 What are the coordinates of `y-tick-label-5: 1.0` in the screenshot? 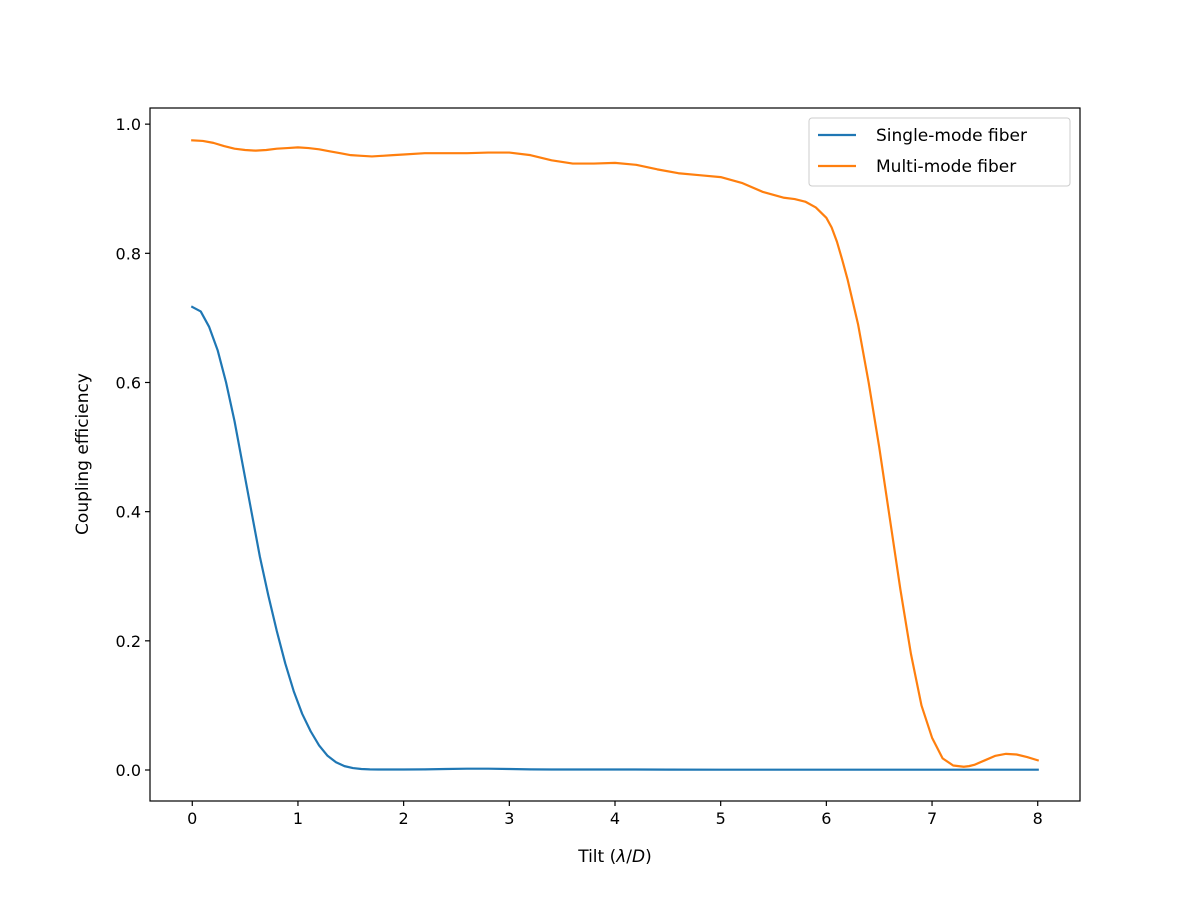 It's located at (128, 124).